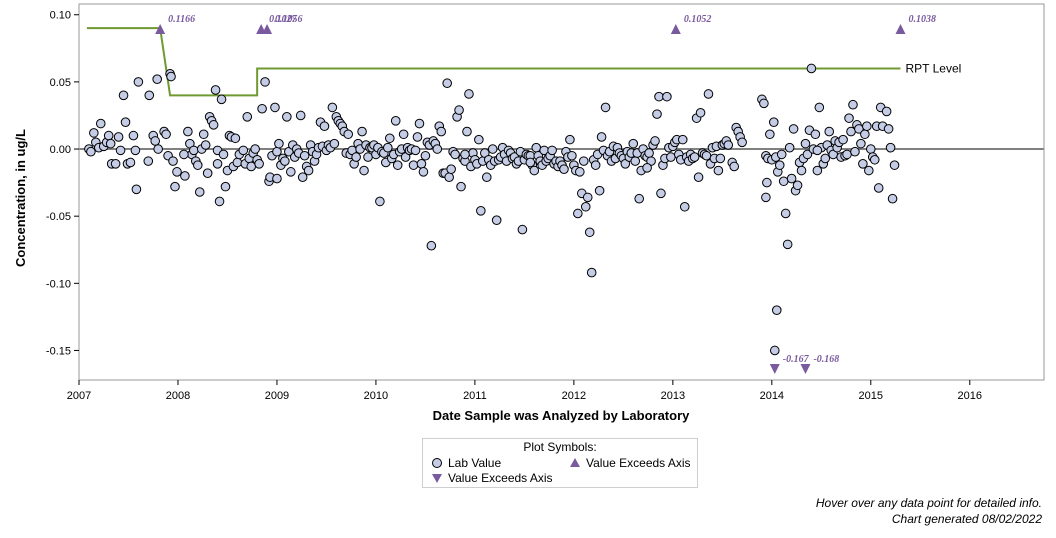 This screenshot has width=1056, height=538. I want to click on y-tick-label: 0.05, so click(60, 83).